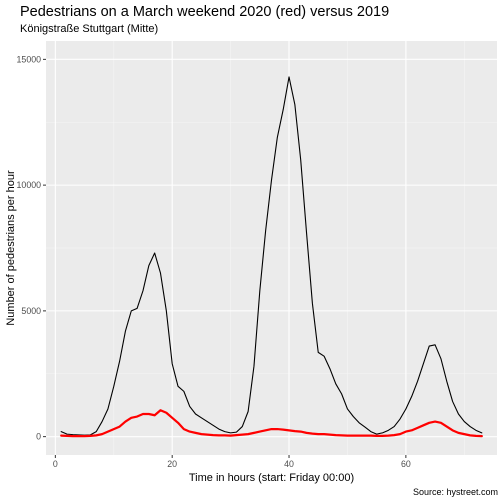  I want to click on x-axis-title: Time in hours (start: Friday 00:00), so click(271, 478).